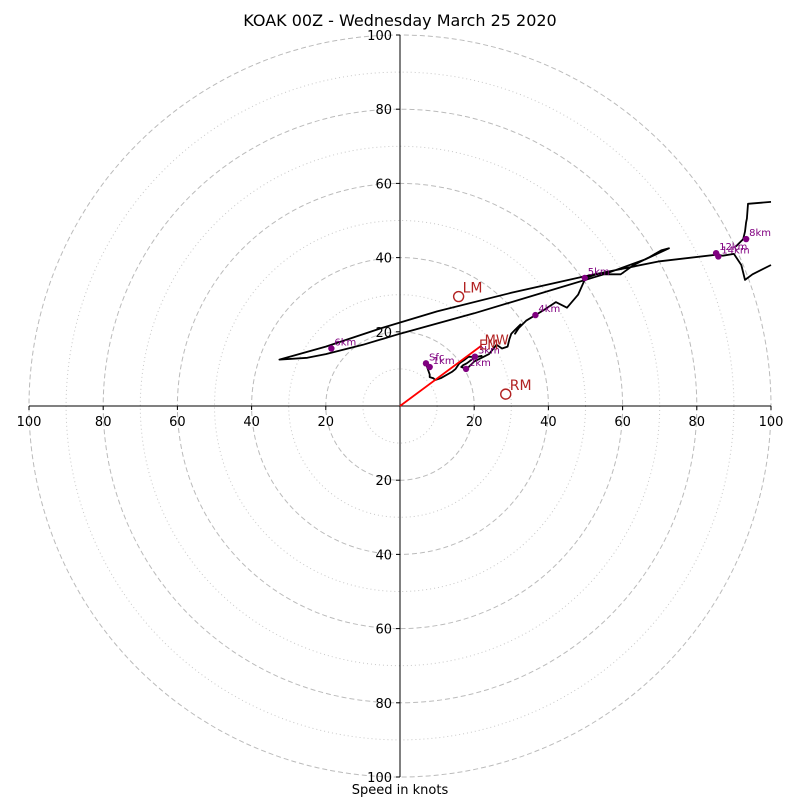  Describe the element at coordinates (400, 20) in the screenshot. I see `chart-title: KOAK 00Z - Wednesday March 25 2020` at that location.